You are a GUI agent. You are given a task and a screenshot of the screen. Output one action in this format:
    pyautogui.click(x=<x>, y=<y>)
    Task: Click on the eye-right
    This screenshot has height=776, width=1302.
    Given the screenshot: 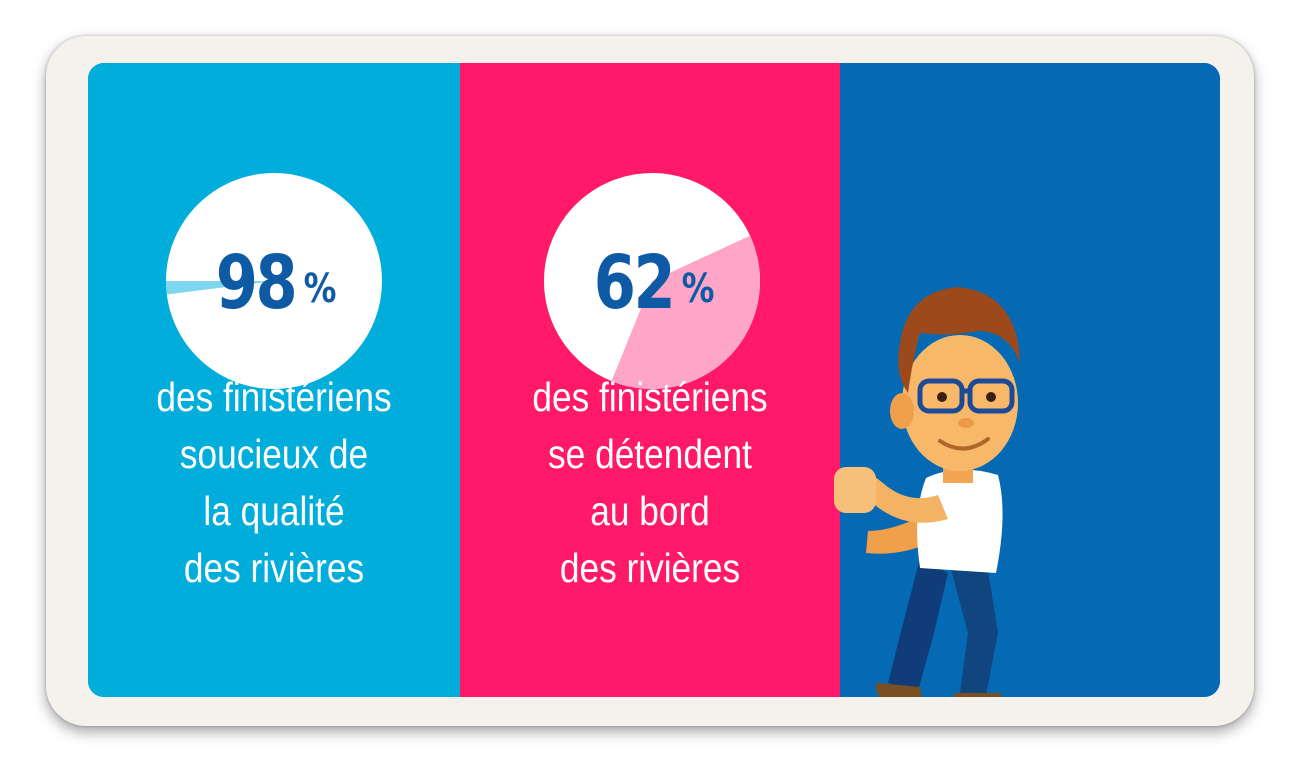 What is the action you would take?
    pyautogui.click(x=991, y=397)
    